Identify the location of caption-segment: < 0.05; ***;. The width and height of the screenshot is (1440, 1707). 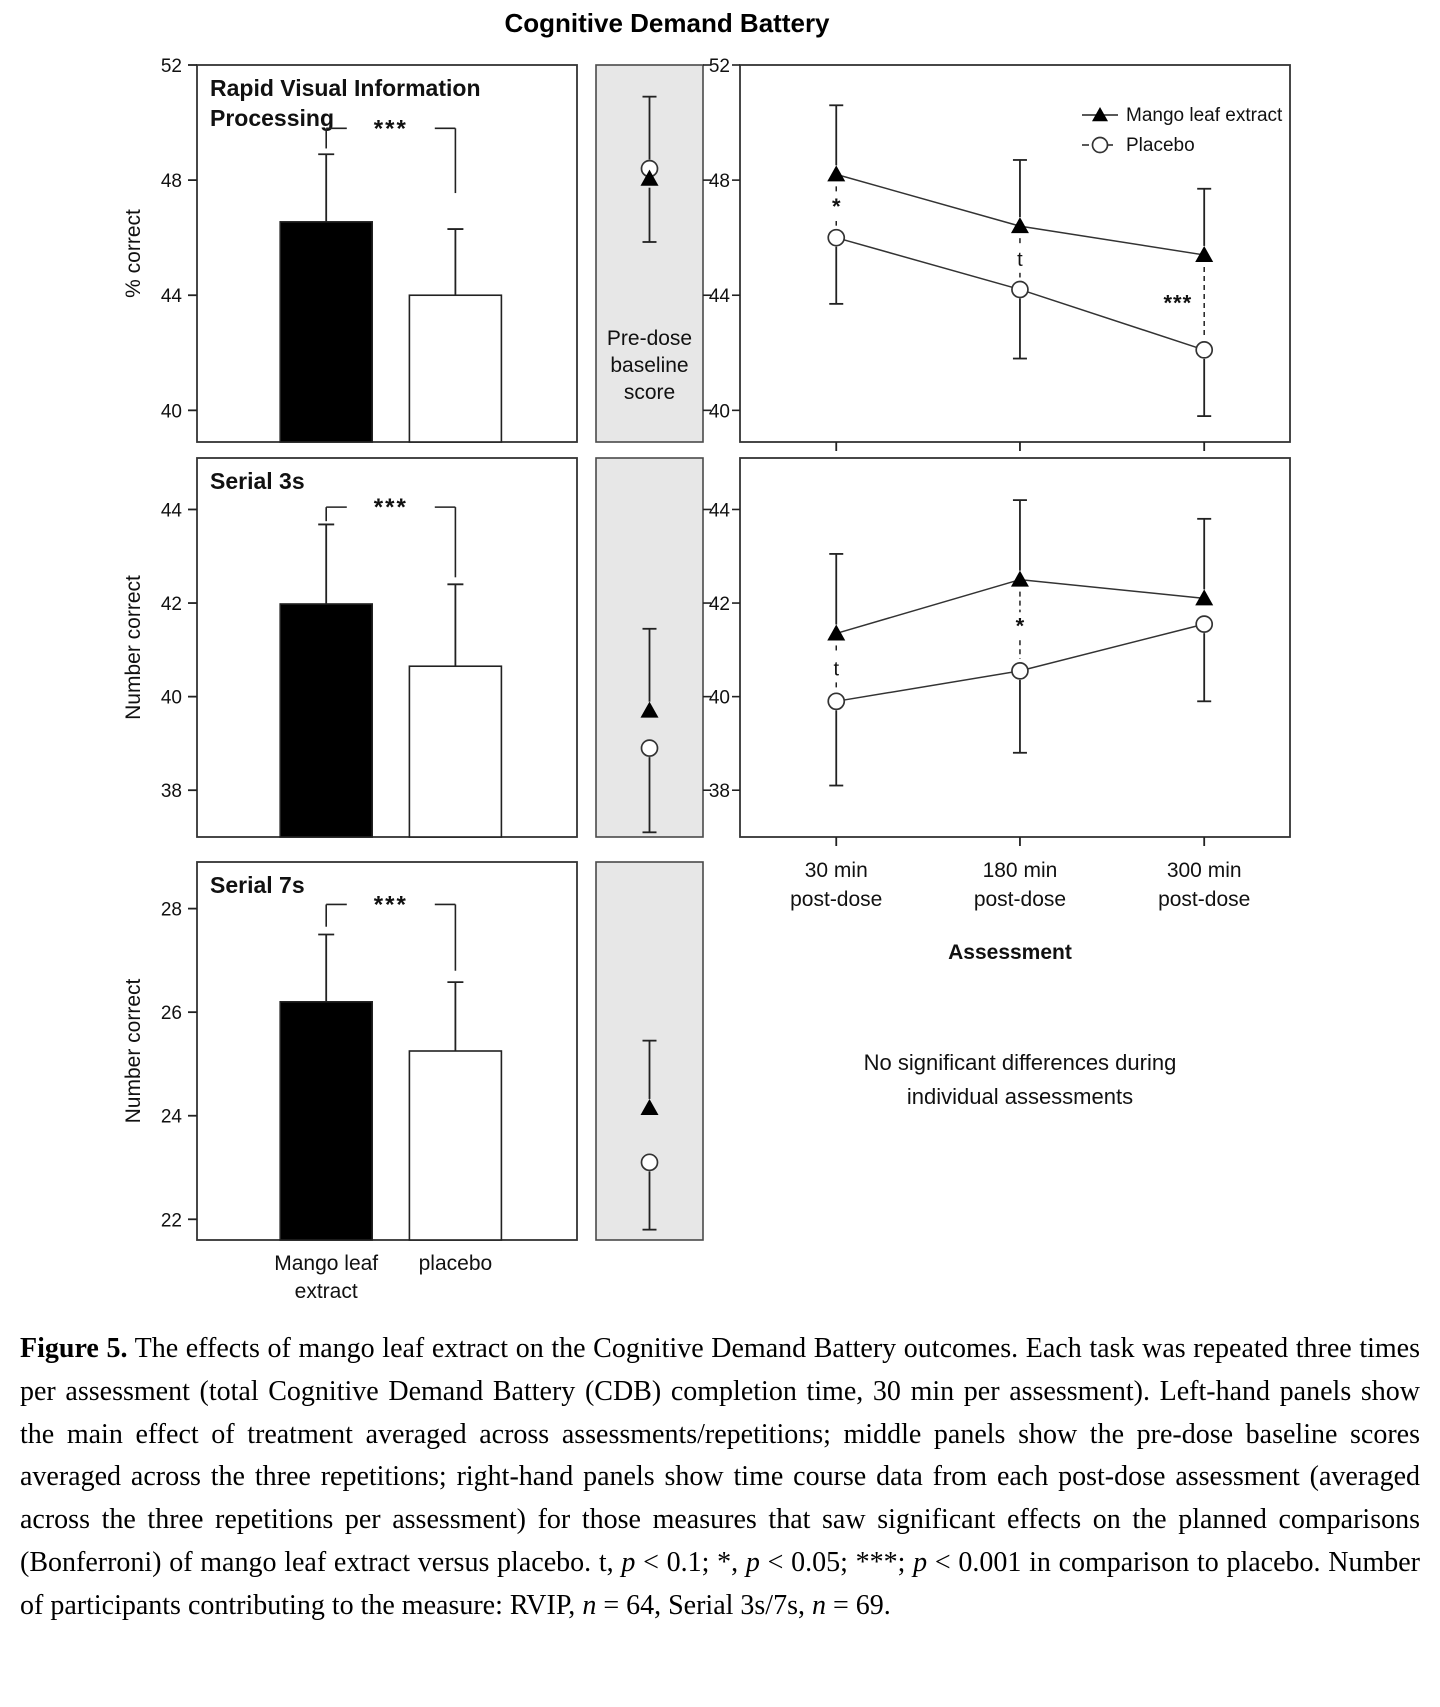
(836, 1563).